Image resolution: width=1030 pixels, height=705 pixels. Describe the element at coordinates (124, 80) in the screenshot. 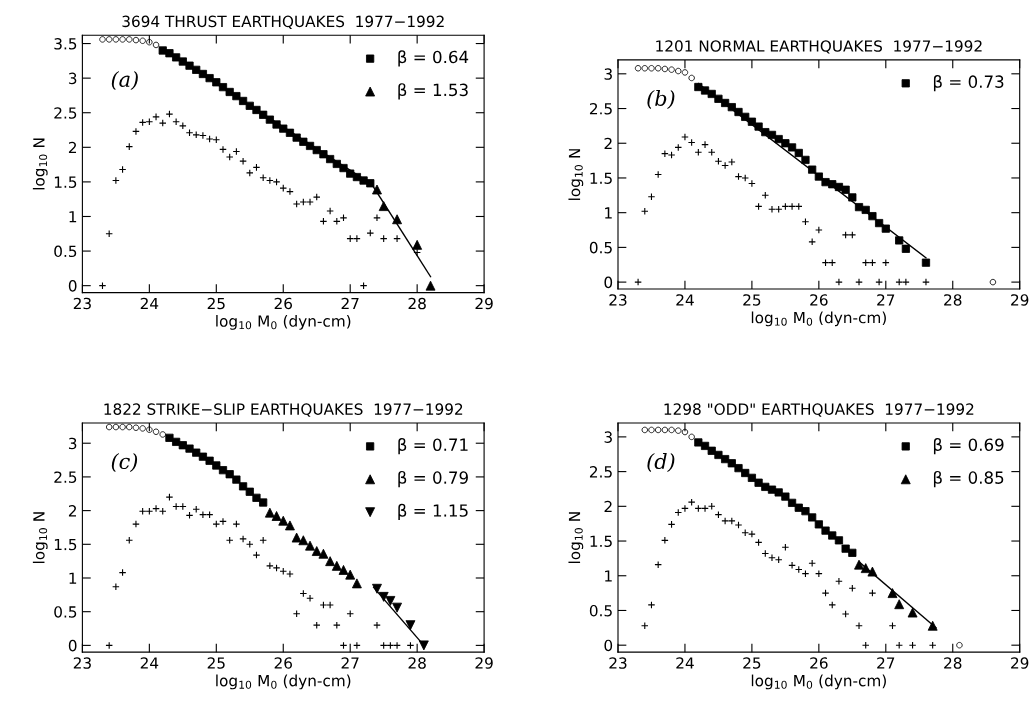

I see `annotation: (a)` at that location.